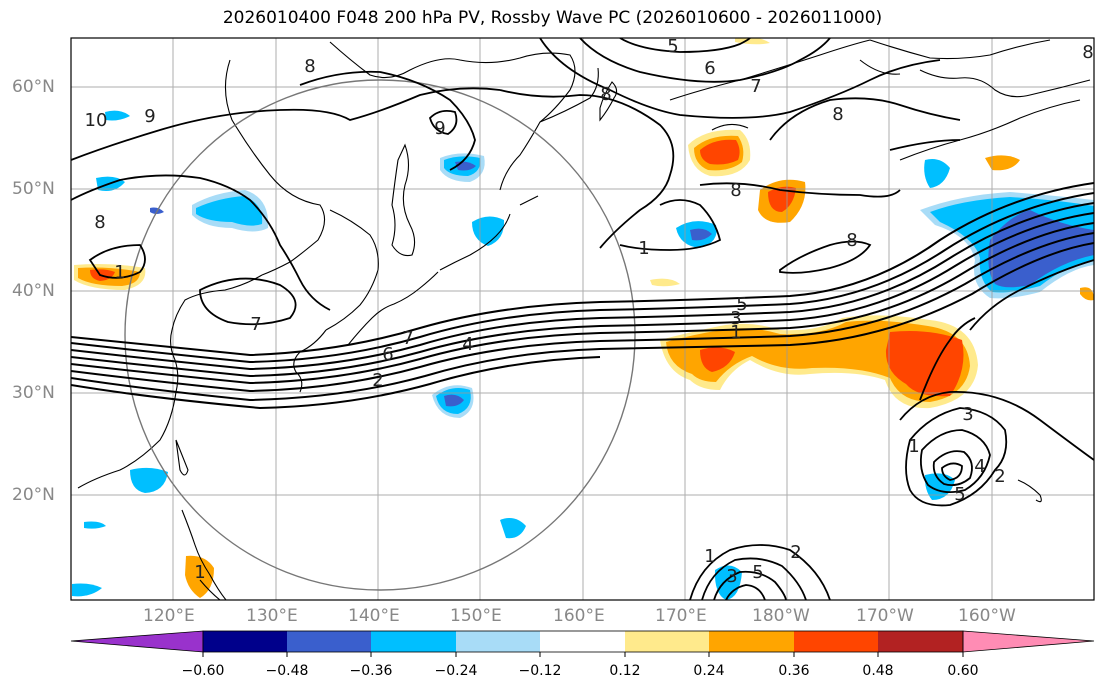 The width and height of the screenshot is (1105, 692). I want to click on colorbar-tick-label: −0.12, so click(540, 671).